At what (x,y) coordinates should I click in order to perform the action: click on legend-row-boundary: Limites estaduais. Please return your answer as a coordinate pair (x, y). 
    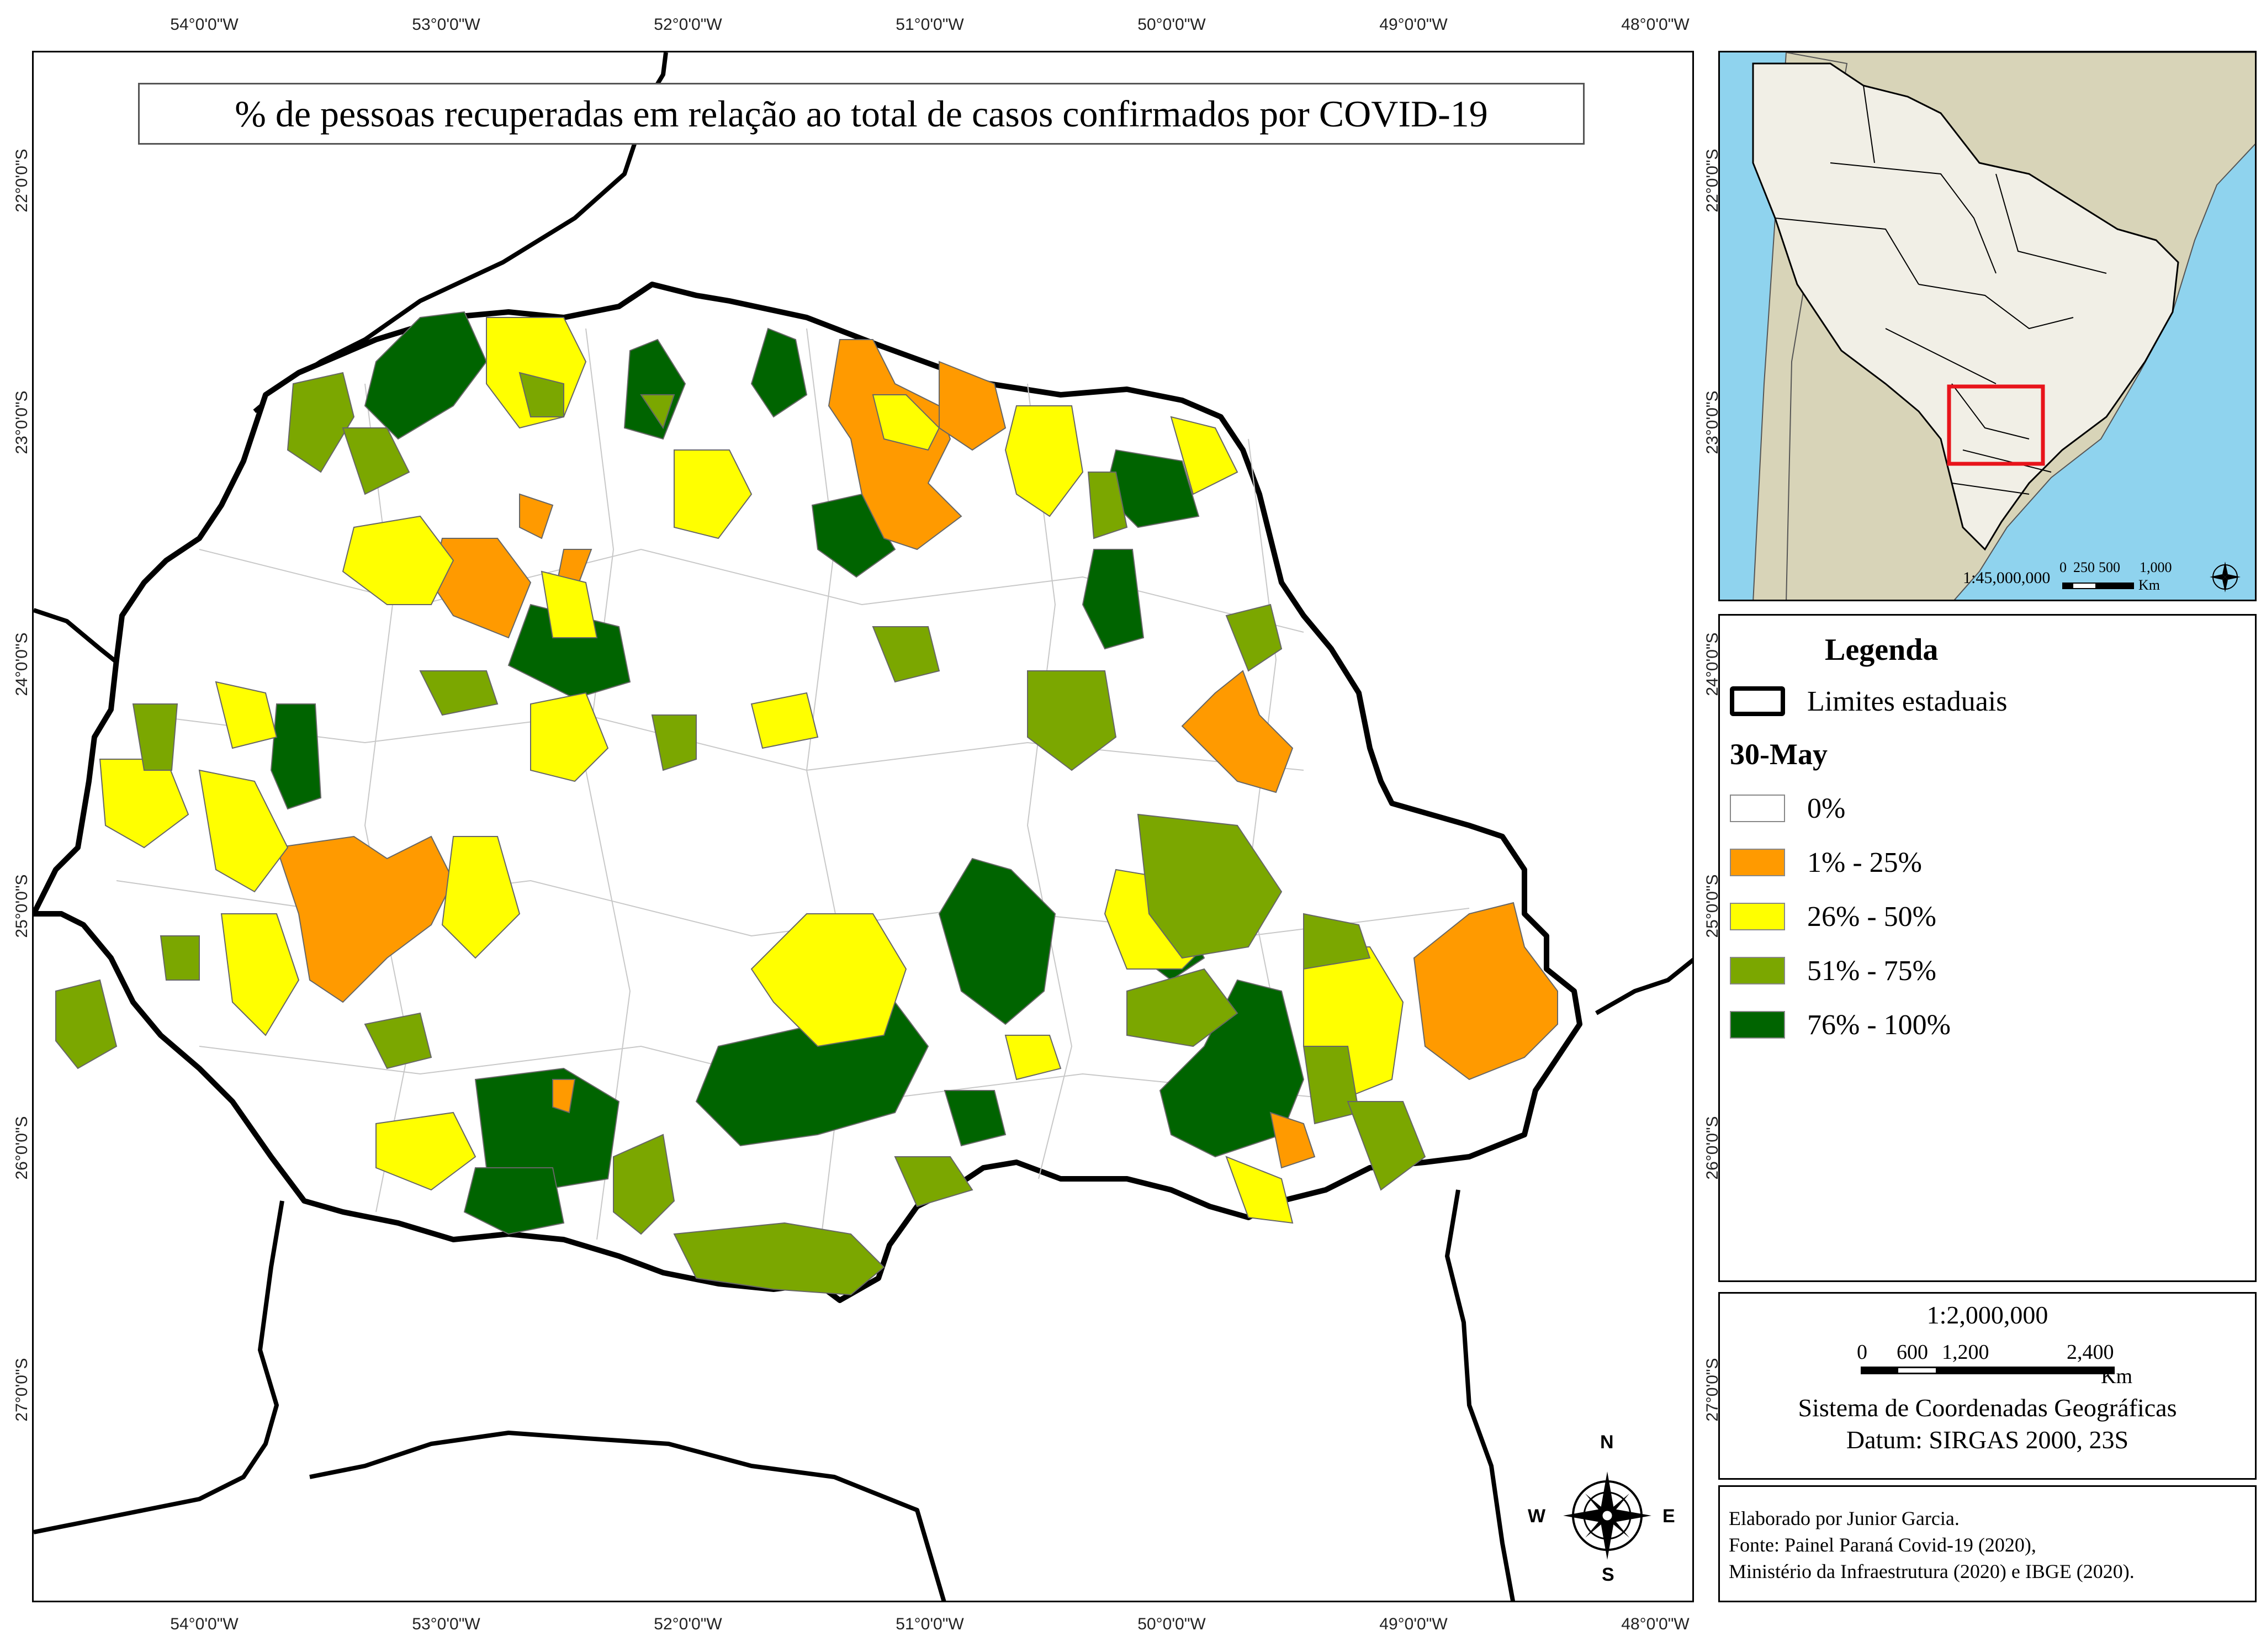
    Looking at the image, I should click on (1869, 701).